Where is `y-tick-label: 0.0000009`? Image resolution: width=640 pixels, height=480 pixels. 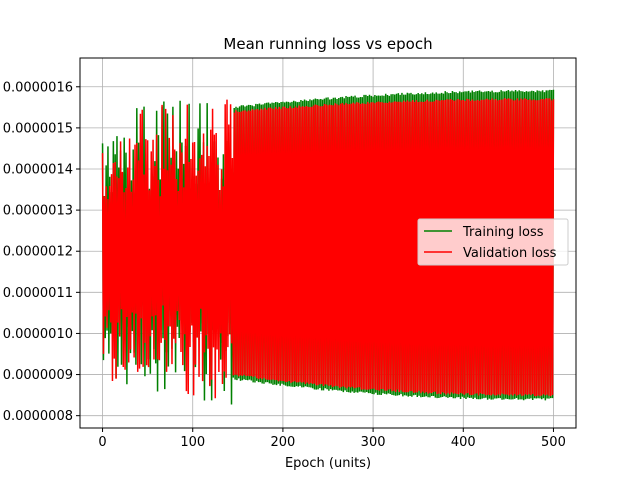
y-tick-label: 0.0000009 is located at coordinates (38, 375).